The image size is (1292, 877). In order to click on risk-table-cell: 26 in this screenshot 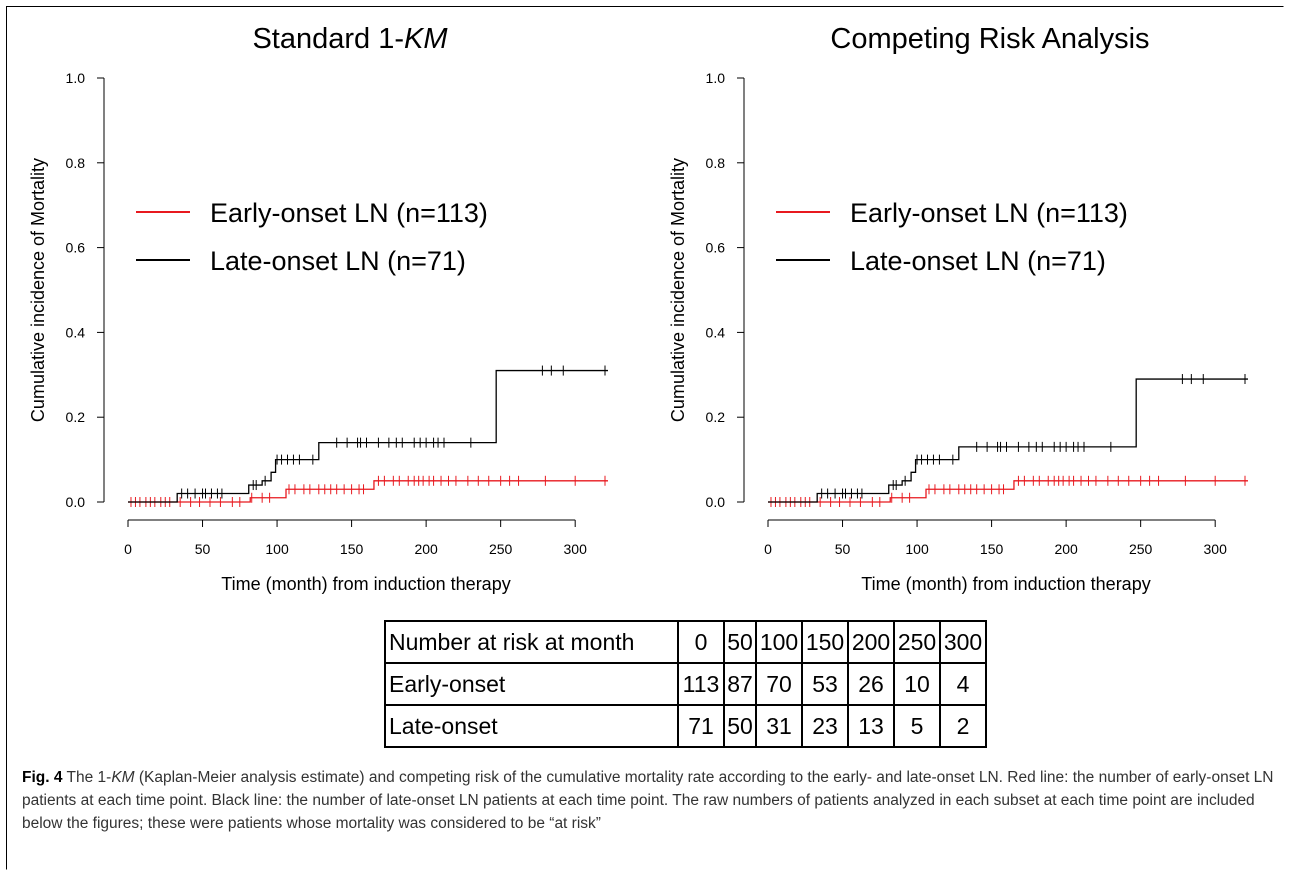, I will do `click(871, 684)`.